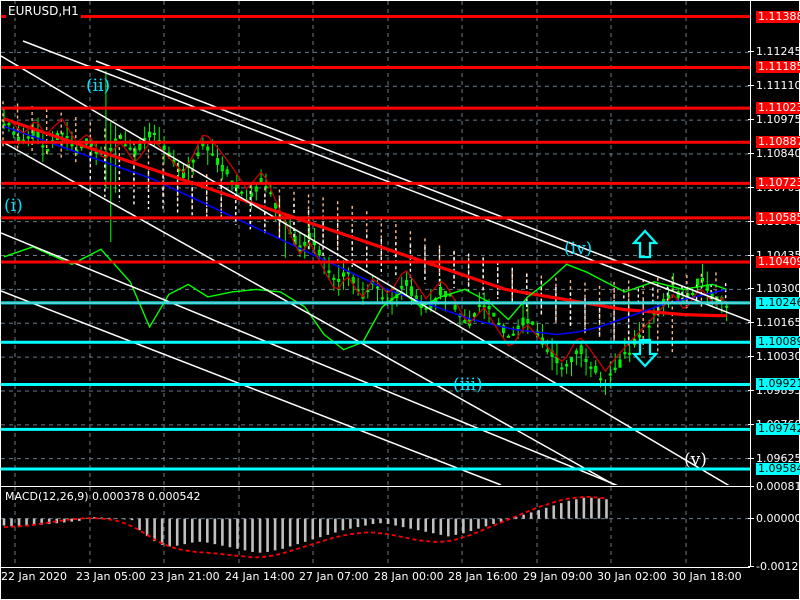  I want to click on price-tick-label: 1.10030, so click(774, 357).